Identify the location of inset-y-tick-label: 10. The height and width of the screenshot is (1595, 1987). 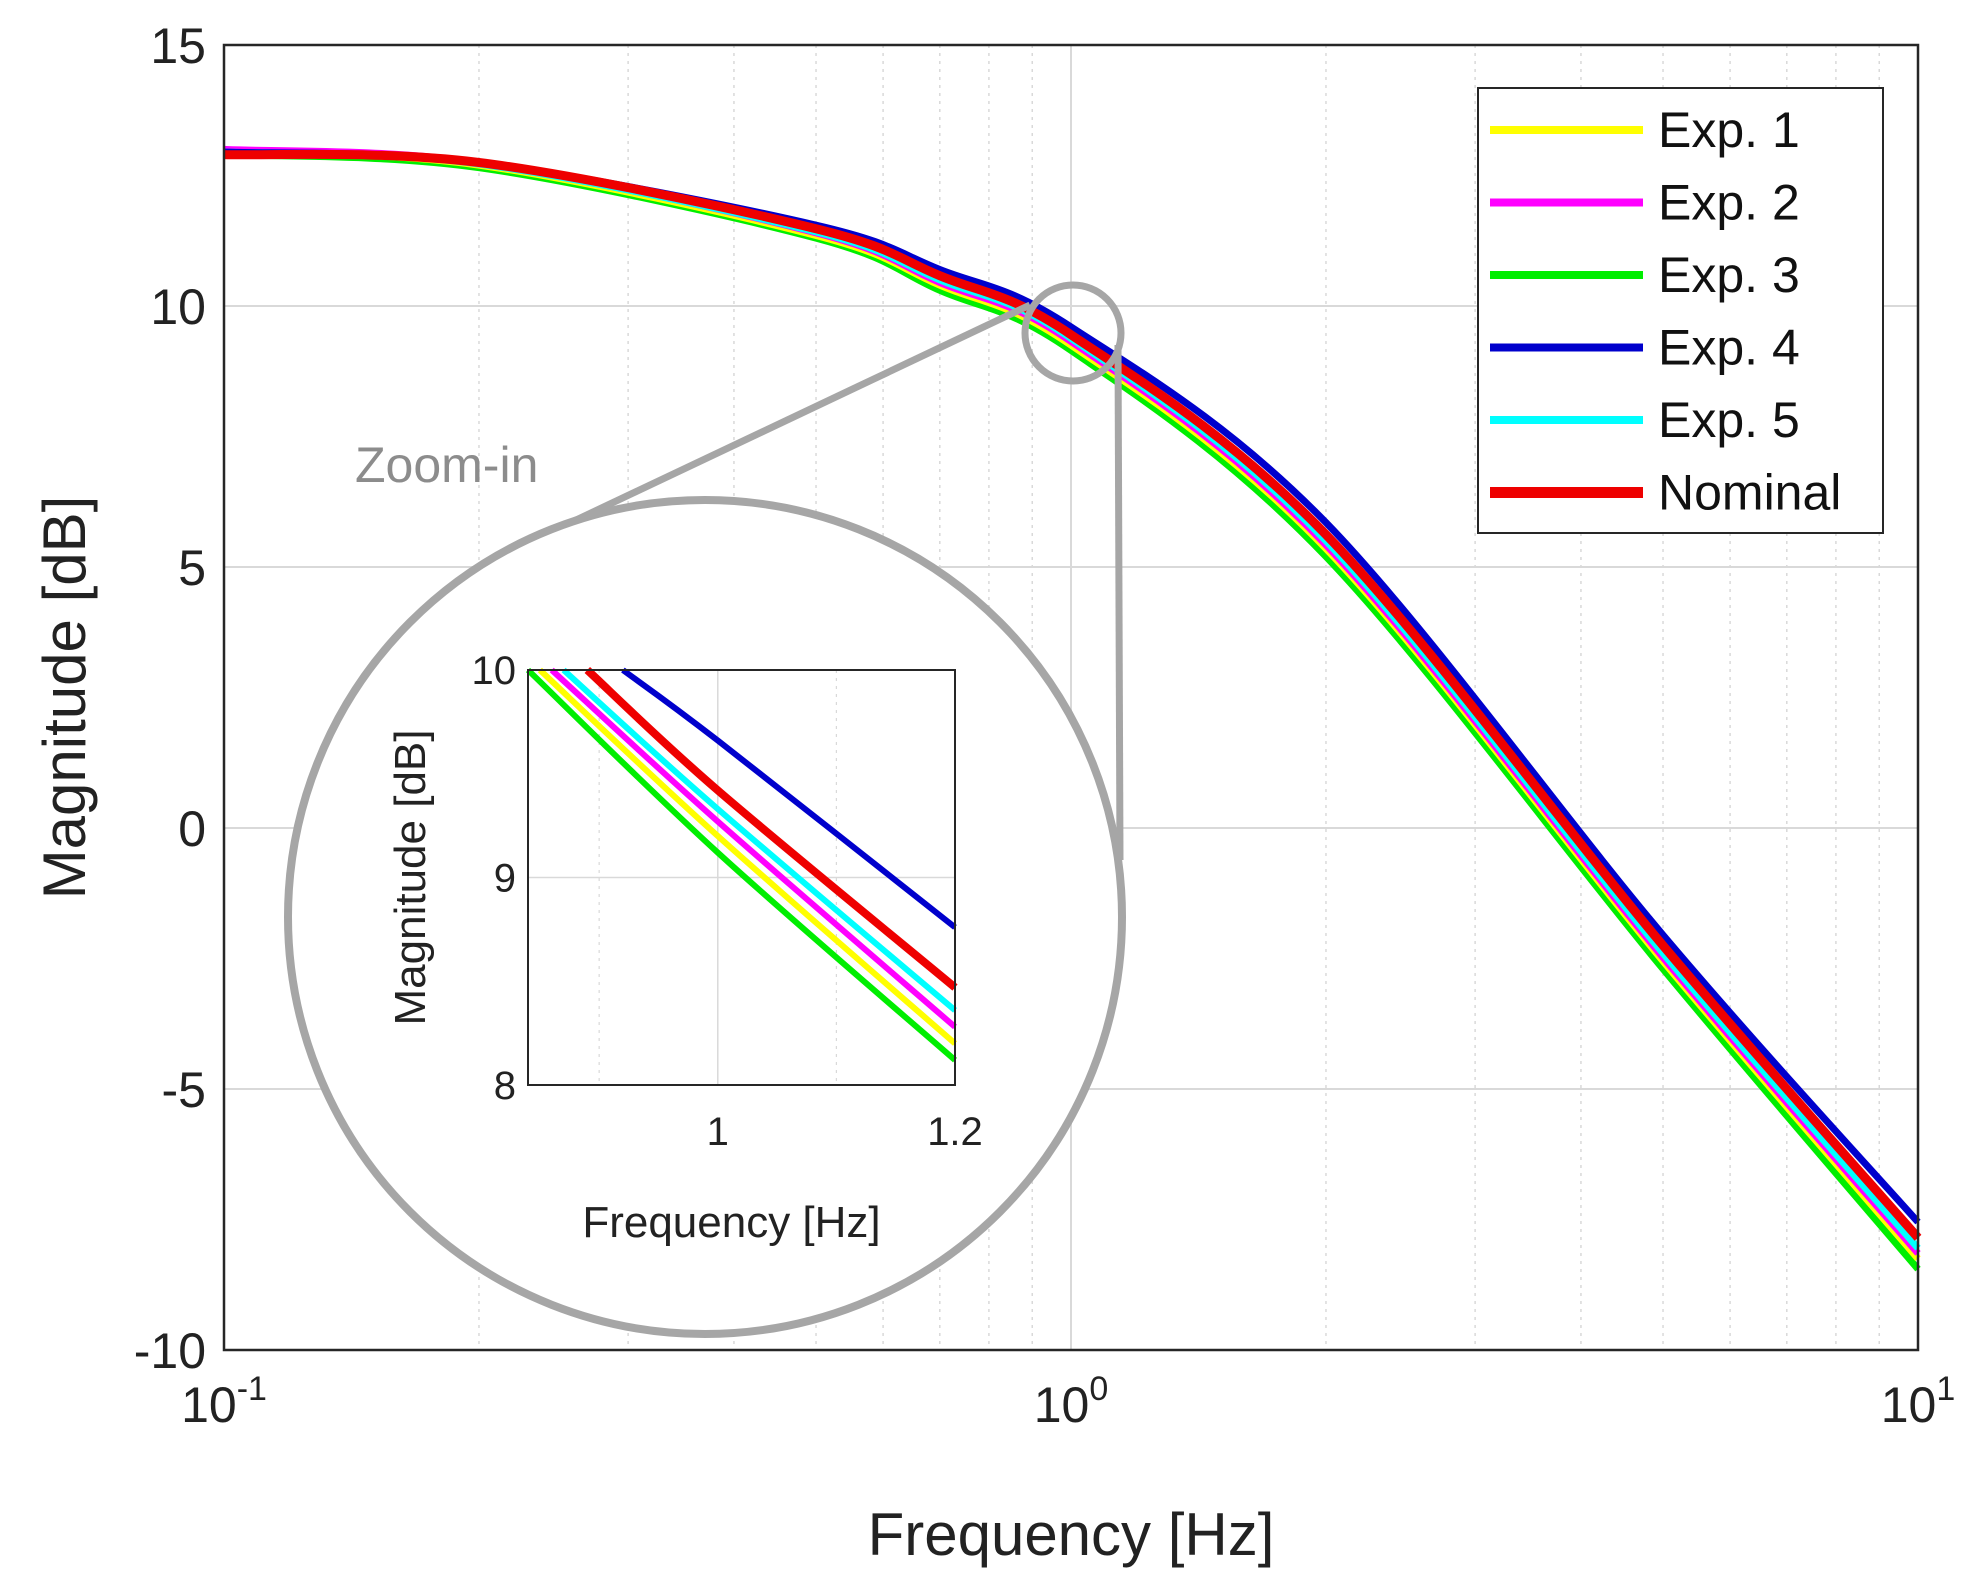
(494, 671).